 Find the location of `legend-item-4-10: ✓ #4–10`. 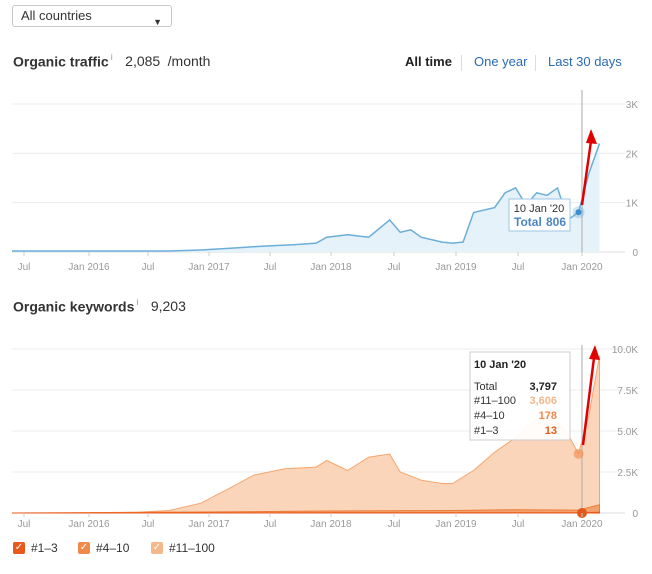

legend-item-4-10: ✓ #4–10 is located at coordinates (103, 548).